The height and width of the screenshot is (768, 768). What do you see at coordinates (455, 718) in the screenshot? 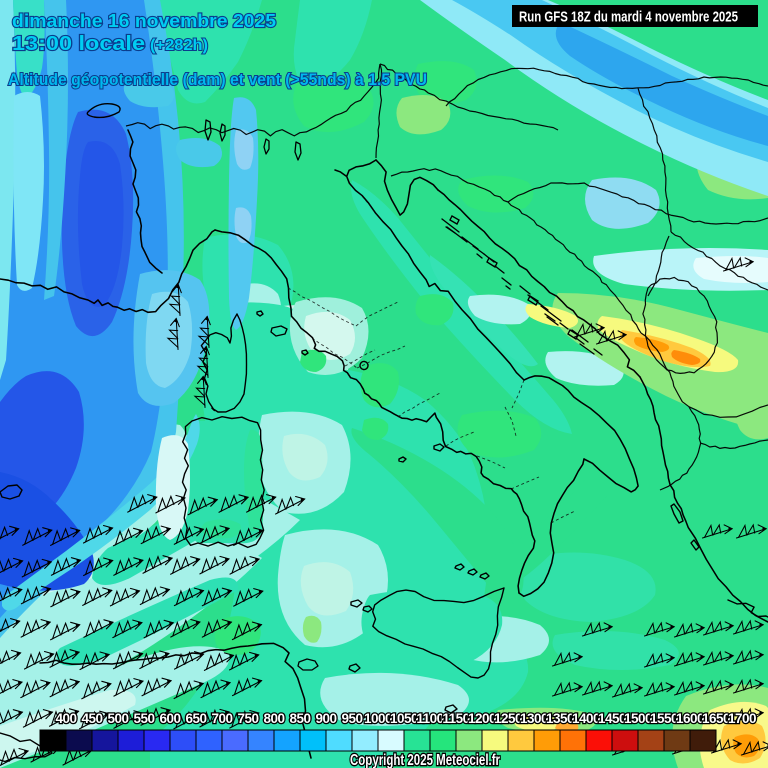
I see `svg-text: 1150` at bounding box center [455, 718].